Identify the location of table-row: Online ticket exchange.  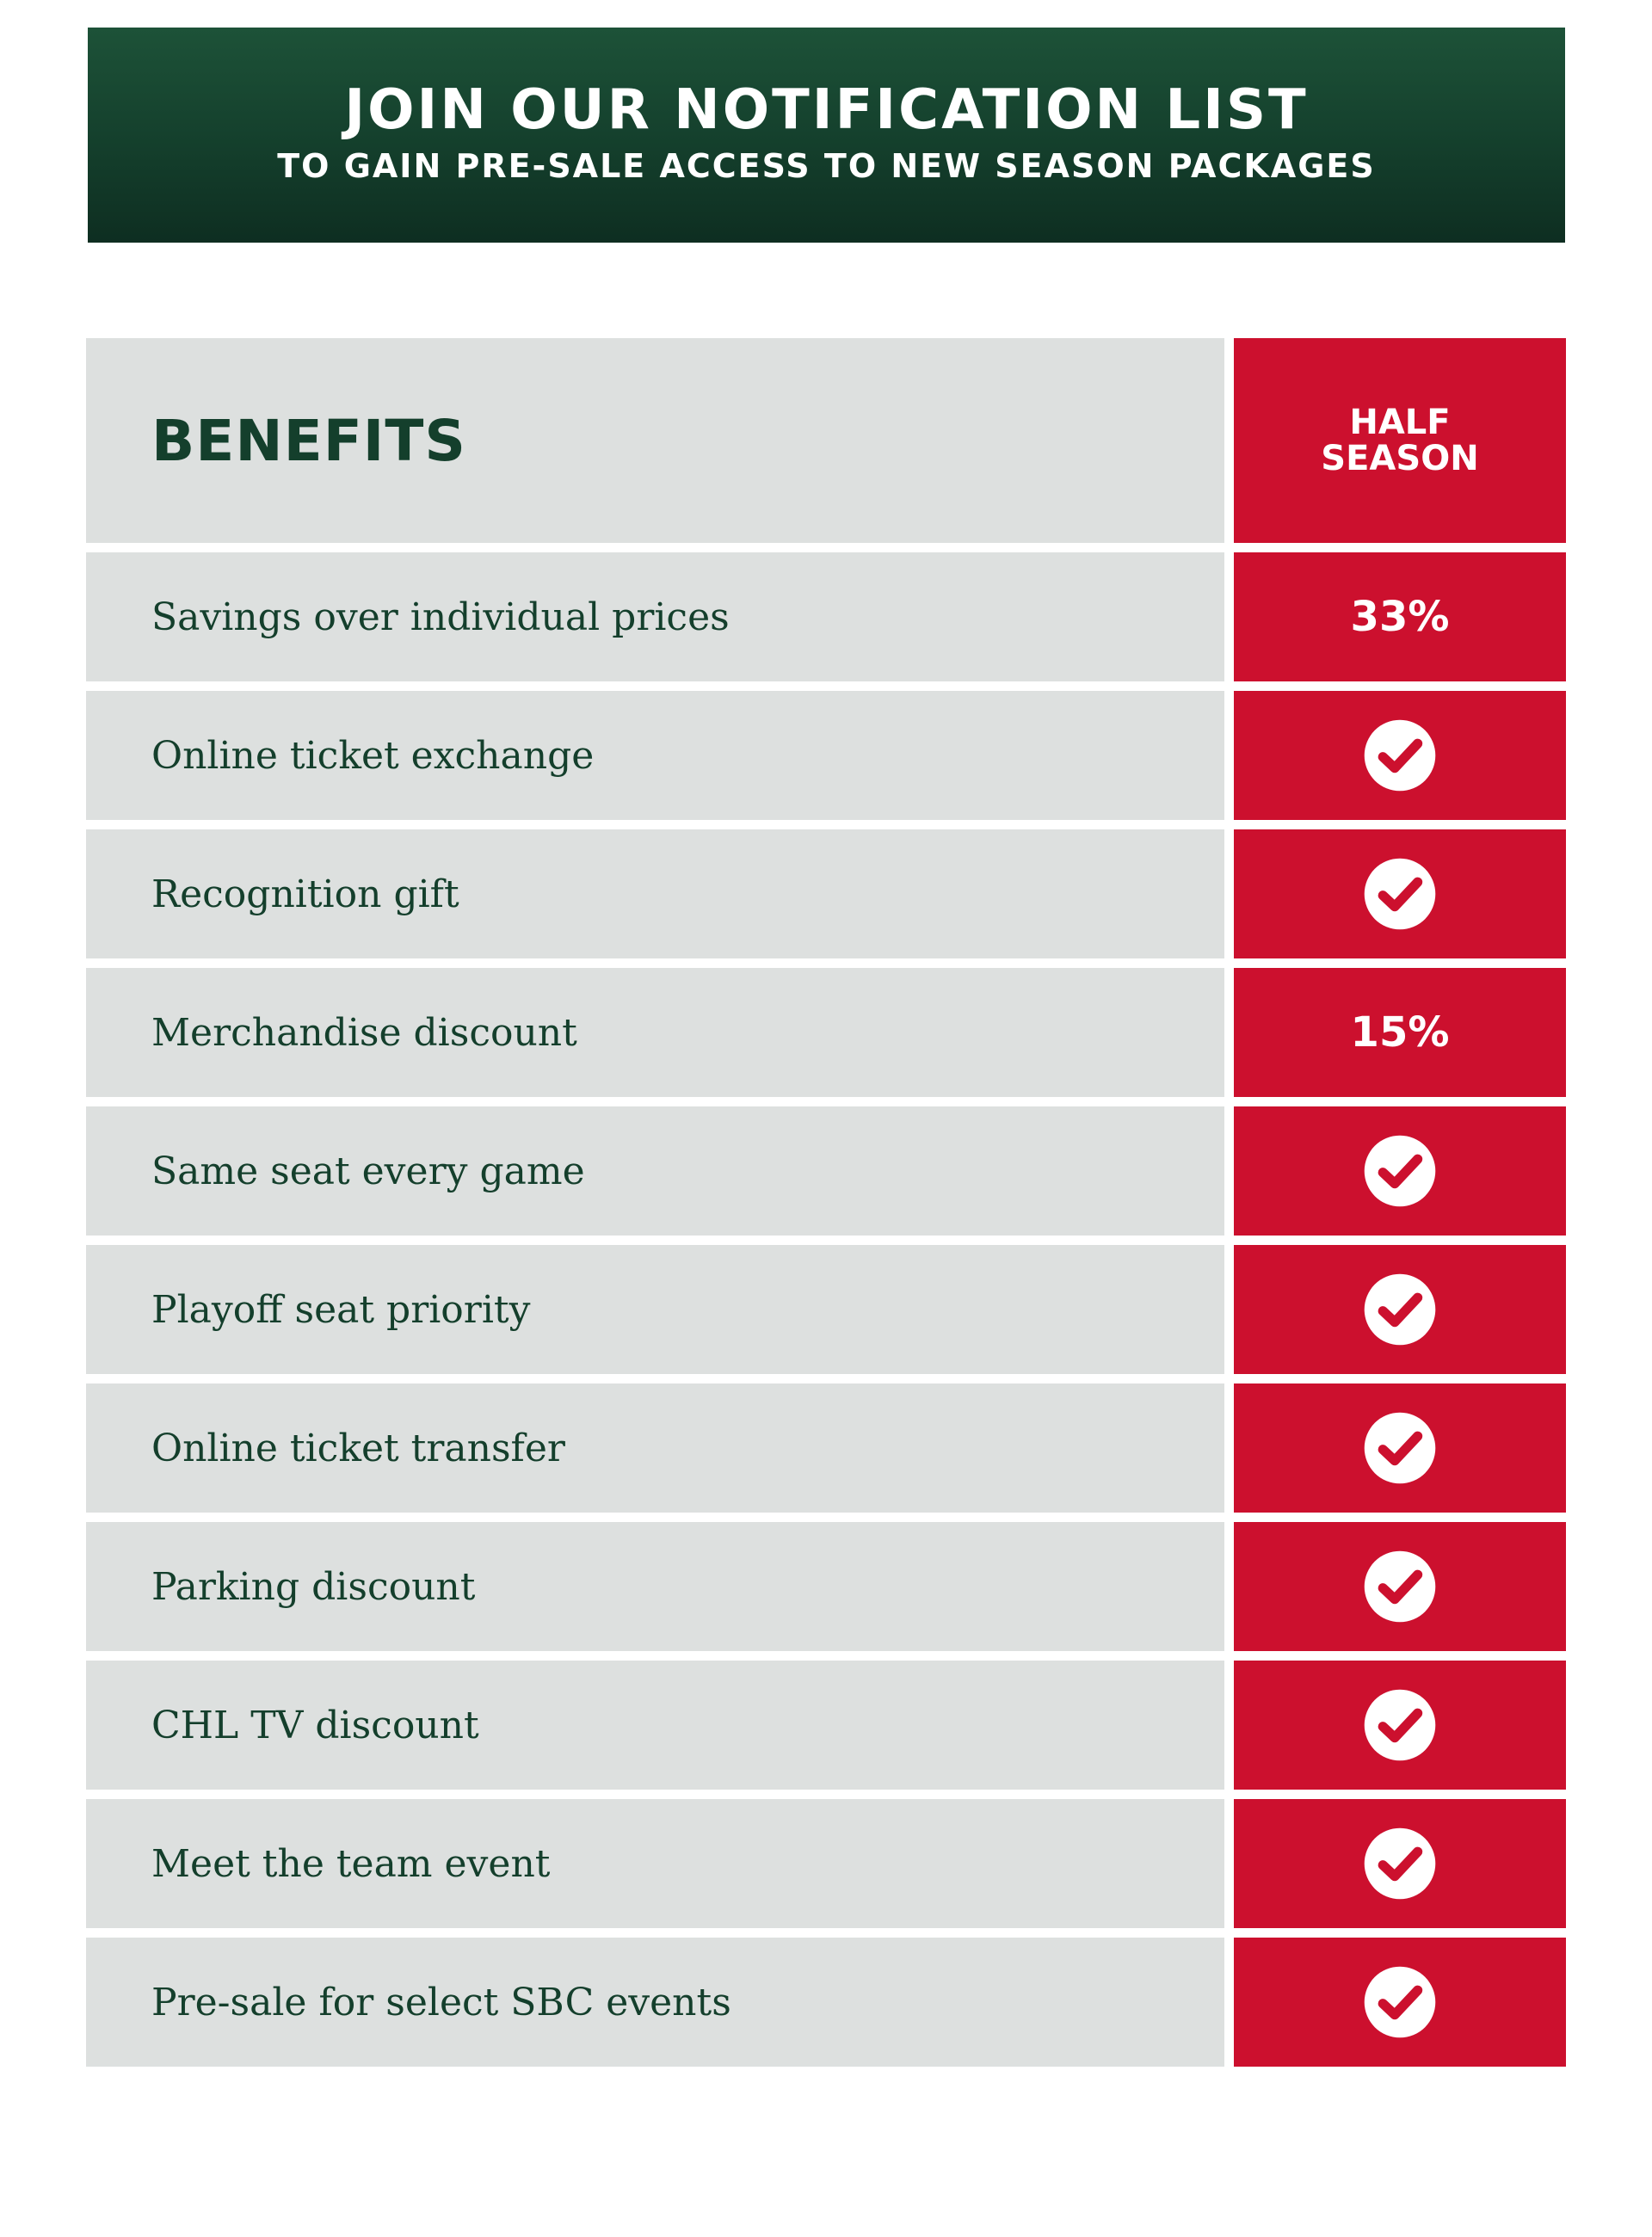
(826, 755).